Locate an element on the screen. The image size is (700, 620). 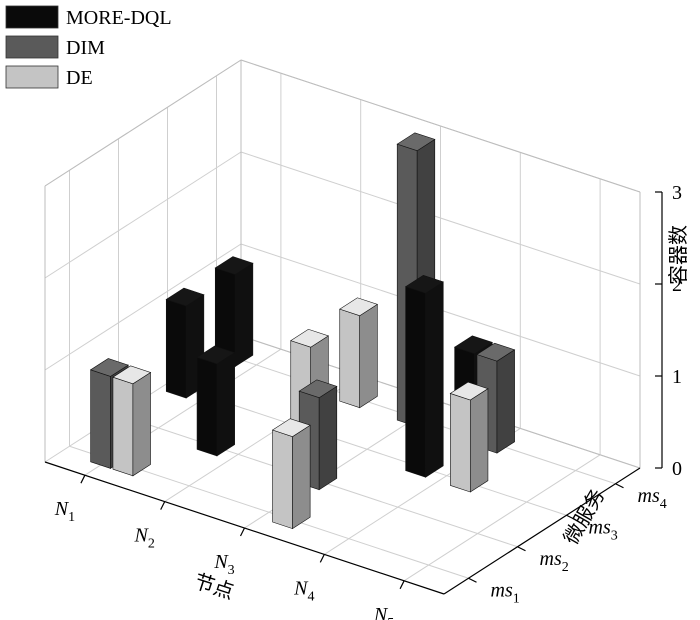
chart-legend: MORE-DQL DIM DE is located at coordinates (88, 47).